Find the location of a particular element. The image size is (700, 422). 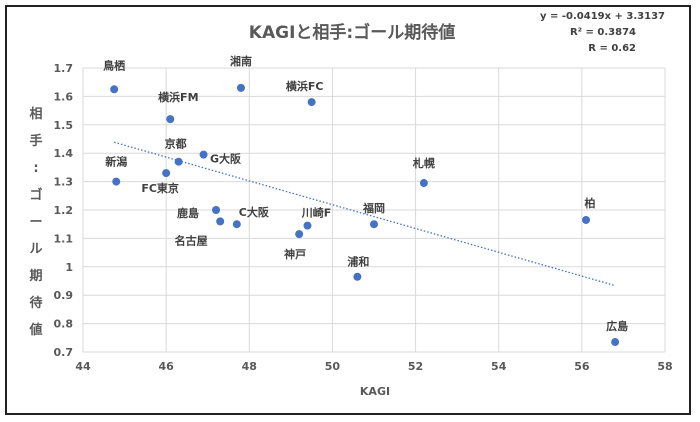

y-axis-label-char: ゴ is located at coordinates (35, 195).